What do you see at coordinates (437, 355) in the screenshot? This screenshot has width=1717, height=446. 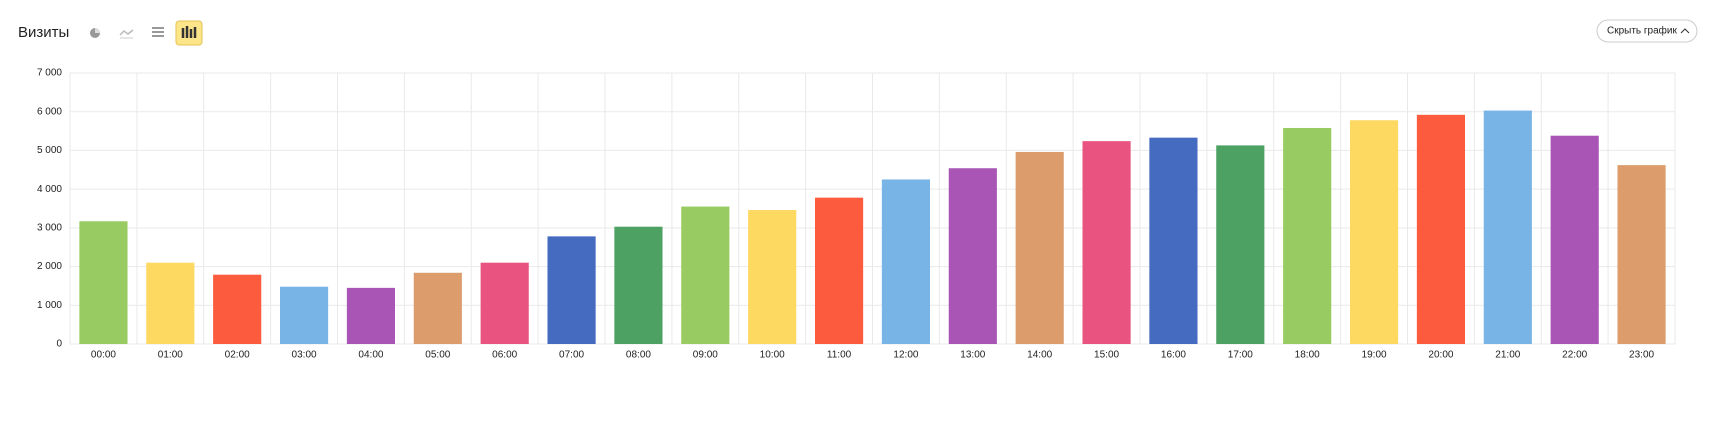 I see `x-tick-label: 05:00` at bounding box center [437, 355].